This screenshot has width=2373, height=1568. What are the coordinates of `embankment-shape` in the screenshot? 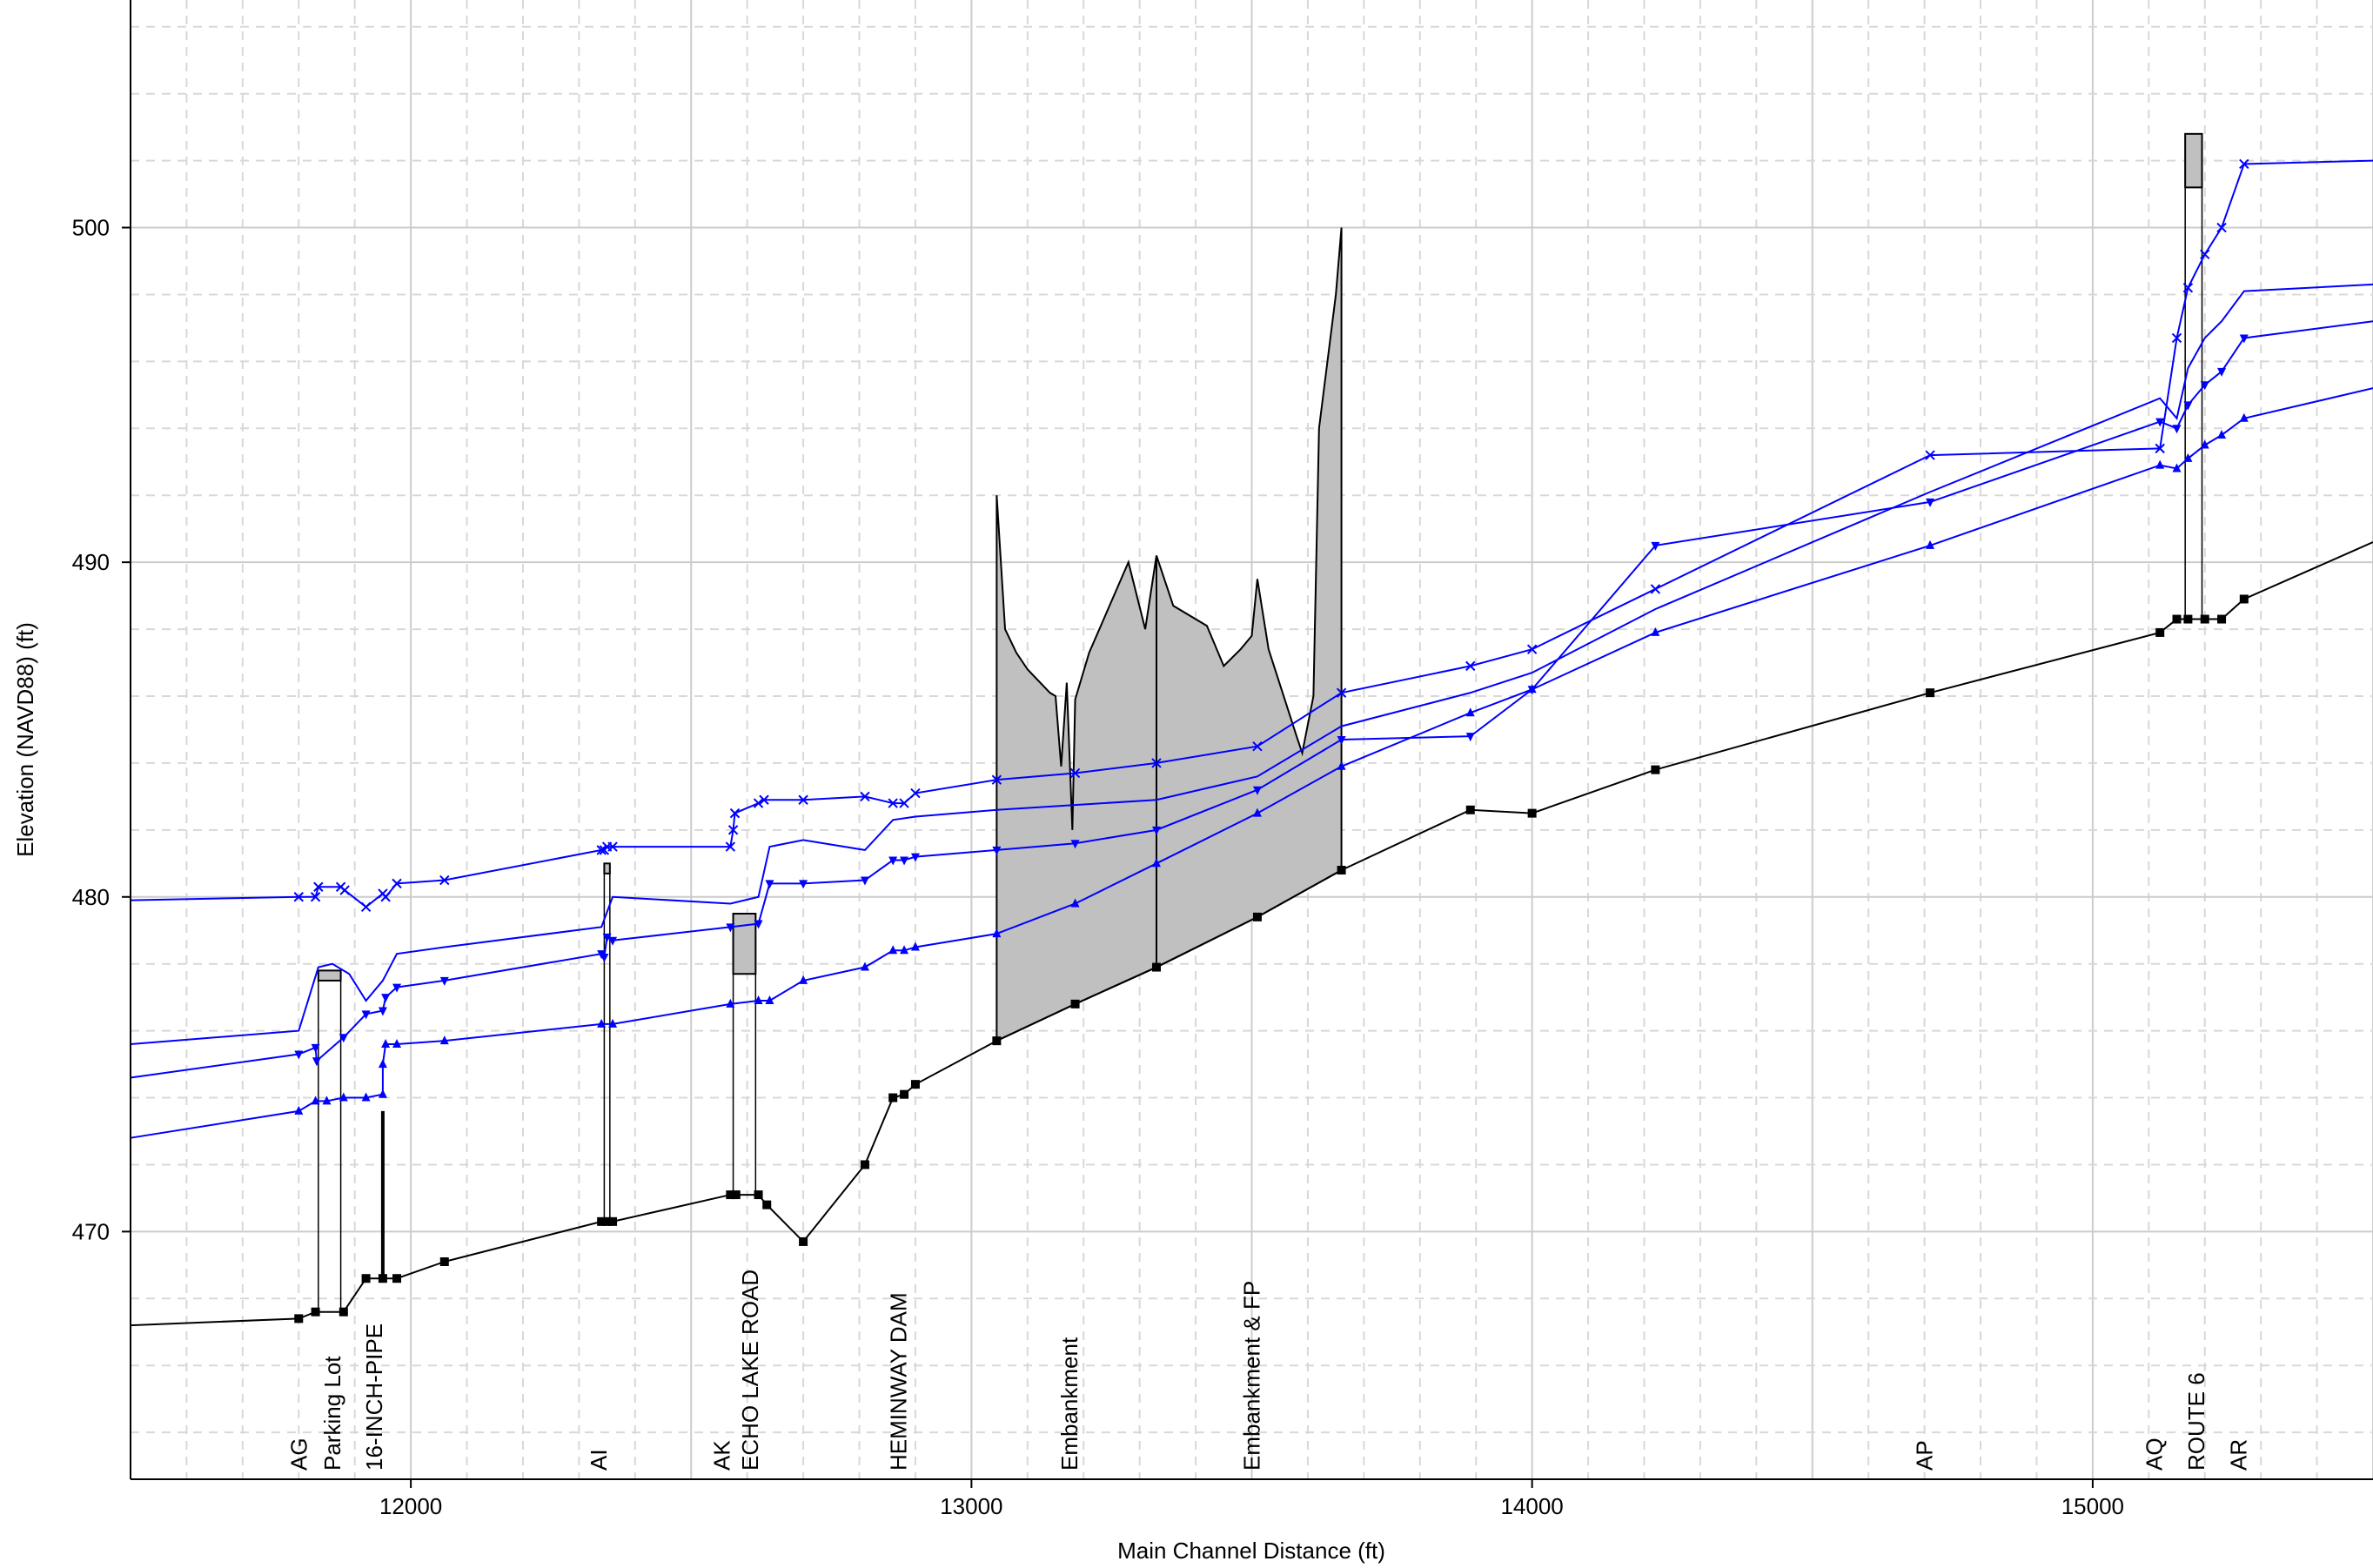 It's located at (1169, 635).